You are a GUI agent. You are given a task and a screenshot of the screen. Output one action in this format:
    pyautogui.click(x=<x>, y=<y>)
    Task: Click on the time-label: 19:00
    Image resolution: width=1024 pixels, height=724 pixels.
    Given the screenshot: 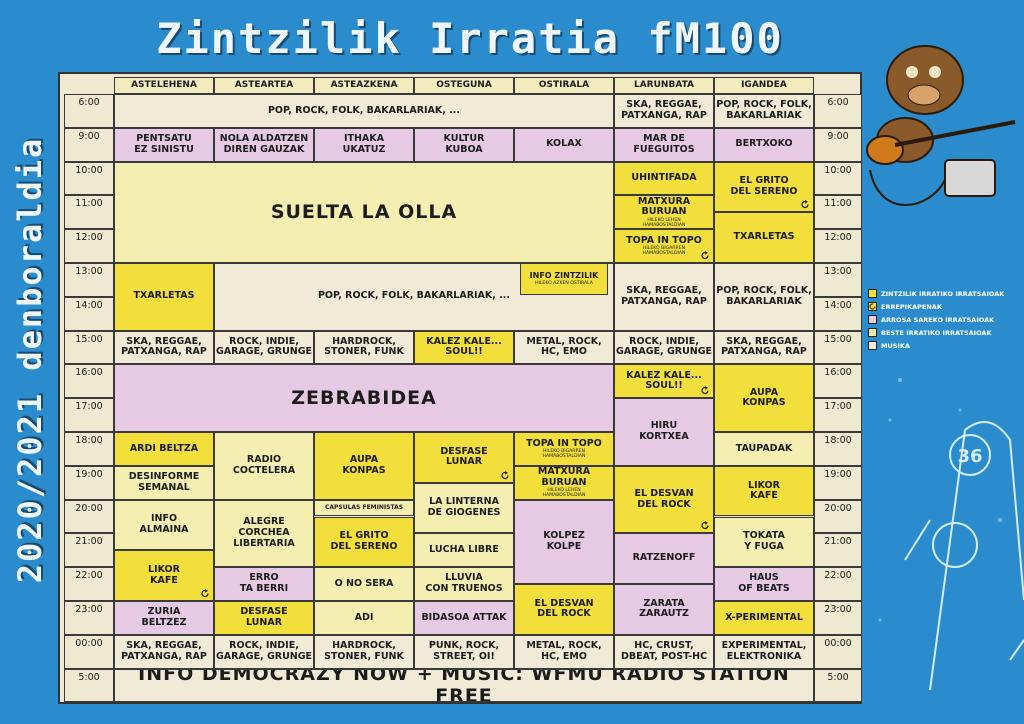 What is the action you would take?
    pyautogui.click(x=89, y=482)
    